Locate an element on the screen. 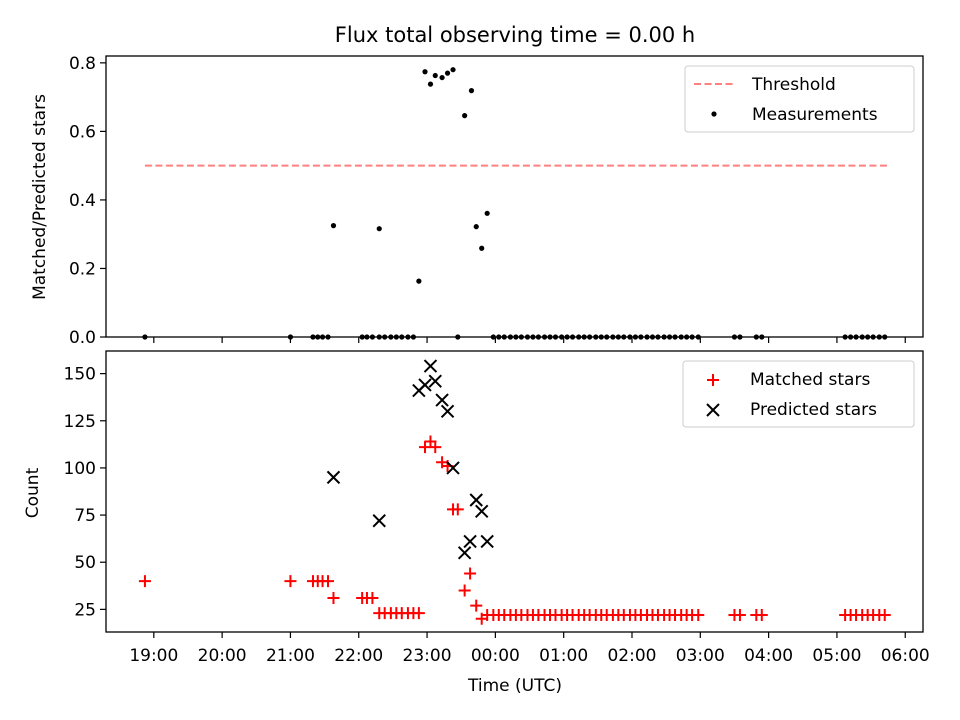 The image size is (960, 720). bottom-y-tick-label: 150 is located at coordinates (80, 375).